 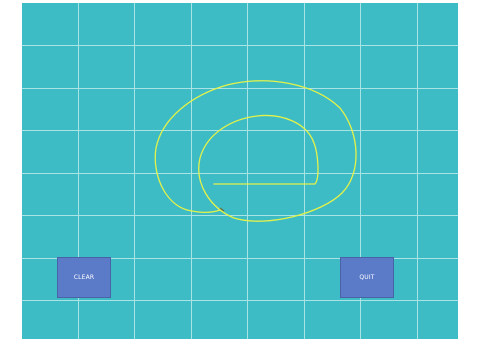 I want to click on clear-button: CLEAR, so click(x=84, y=277).